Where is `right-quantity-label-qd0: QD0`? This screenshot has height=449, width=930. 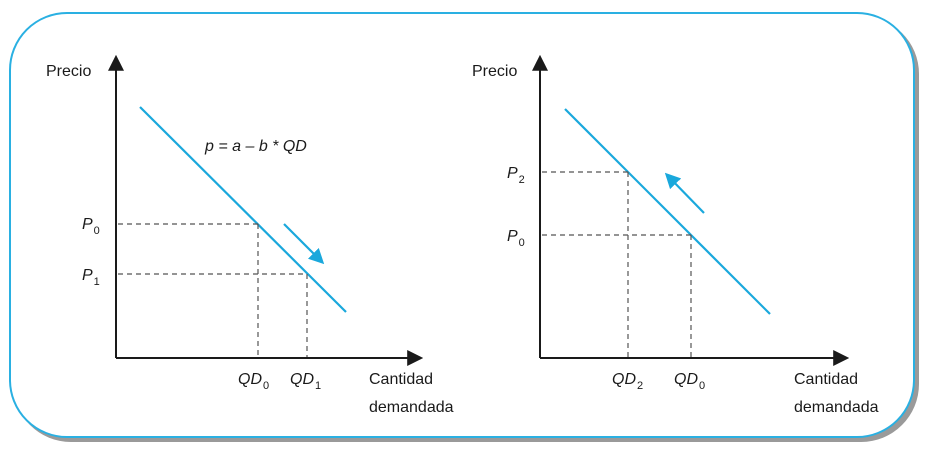
right-quantity-label-qd0: QD0 is located at coordinates (689, 381).